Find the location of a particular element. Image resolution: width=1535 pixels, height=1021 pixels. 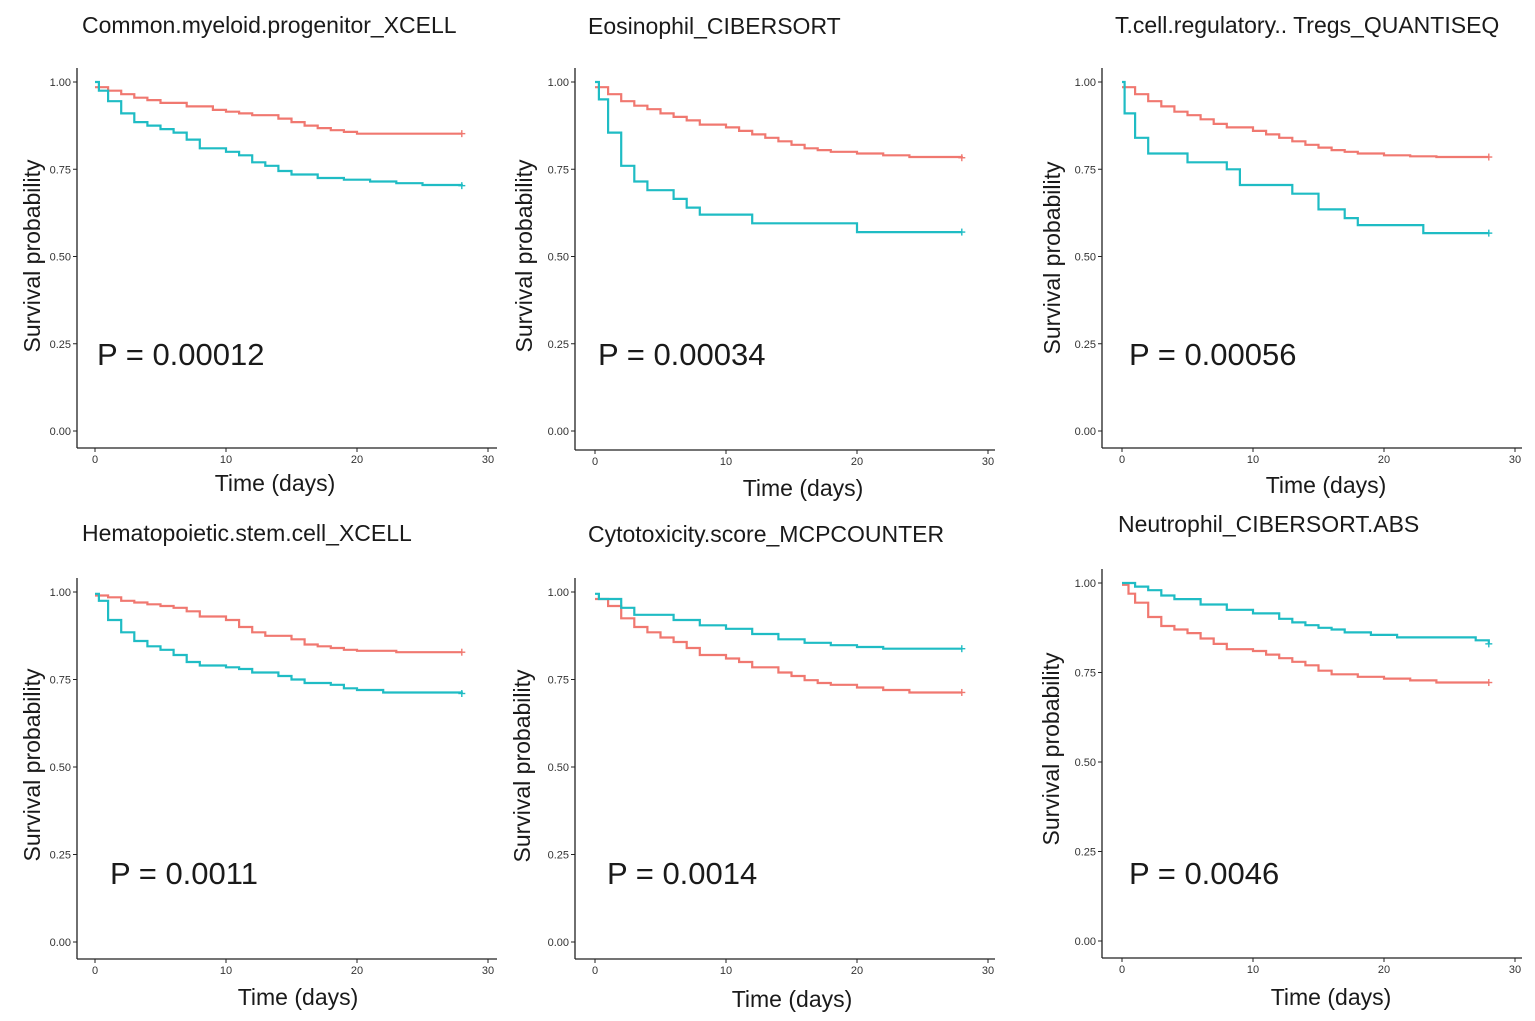

p-value-annotation: P = 0.0011 is located at coordinates (184, 873).